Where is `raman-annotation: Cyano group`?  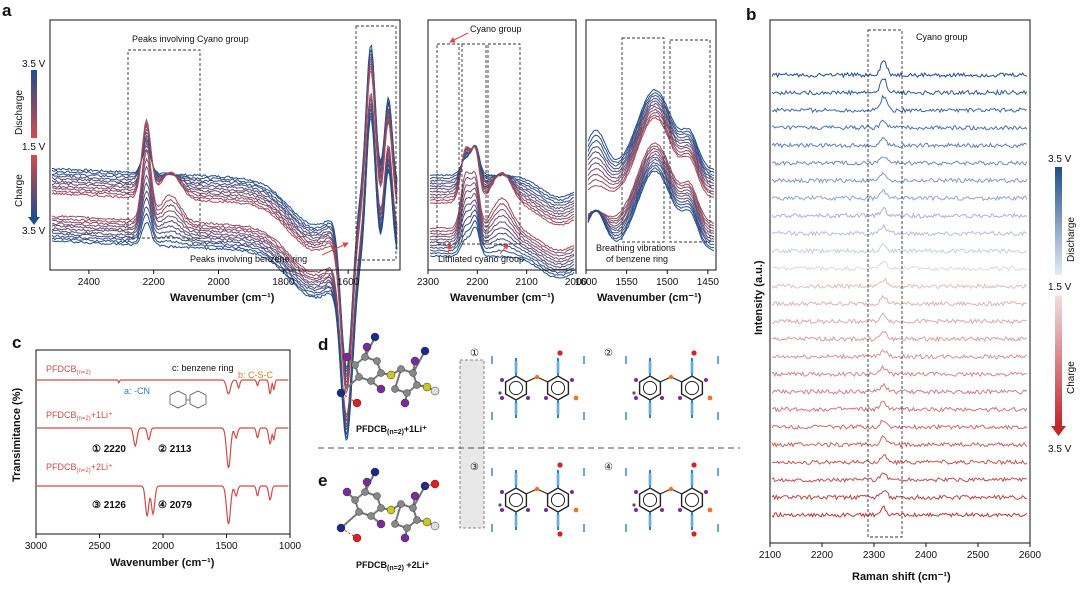 raman-annotation: Cyano group is located at coordinates (942, 37).